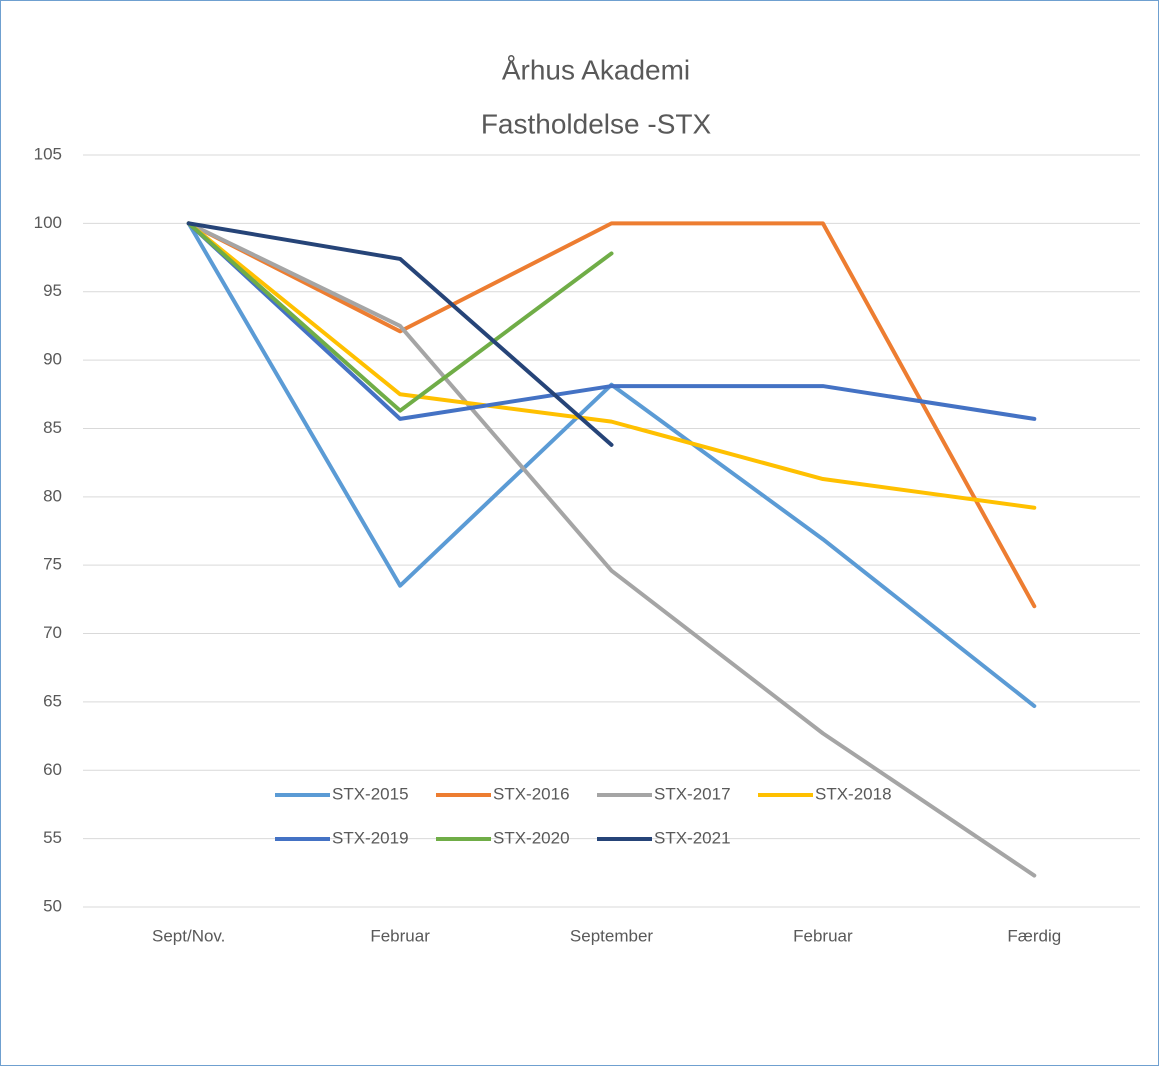  I want to click on y-tick-label: 95, so click(52, 290).